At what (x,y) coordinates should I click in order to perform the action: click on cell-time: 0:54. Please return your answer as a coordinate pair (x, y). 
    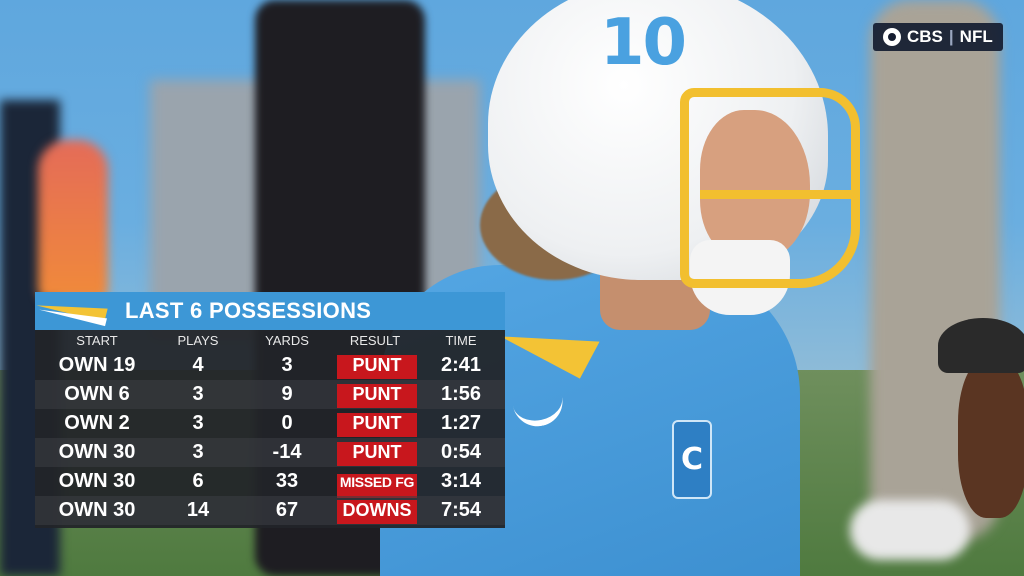
    Looking at the image, I should click on (461, 452).